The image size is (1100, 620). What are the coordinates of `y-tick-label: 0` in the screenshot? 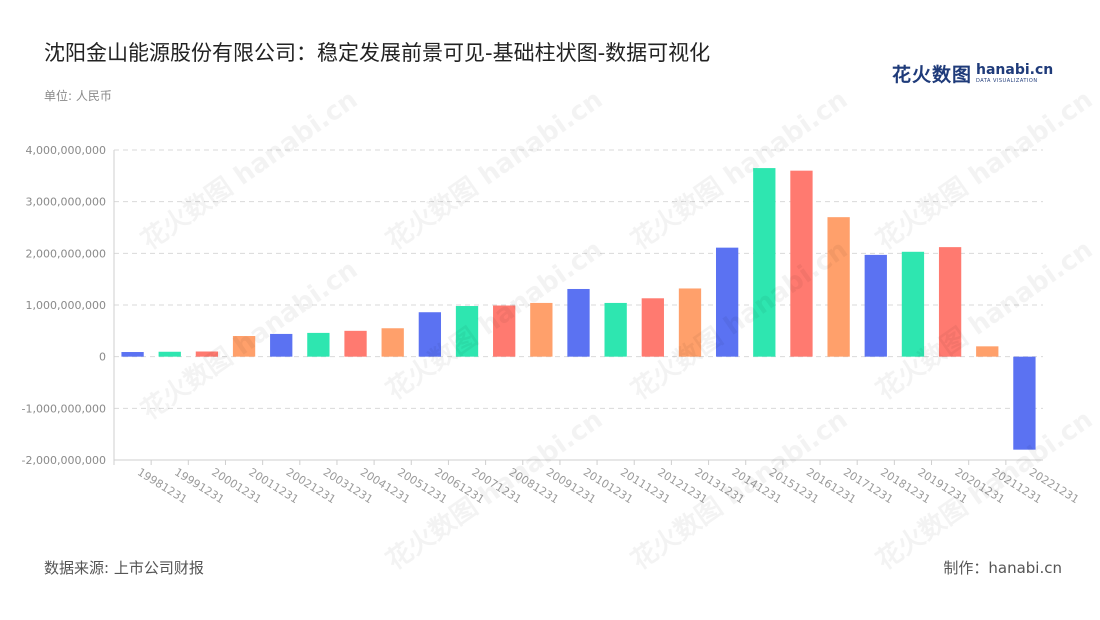 It's located at (102, 357).